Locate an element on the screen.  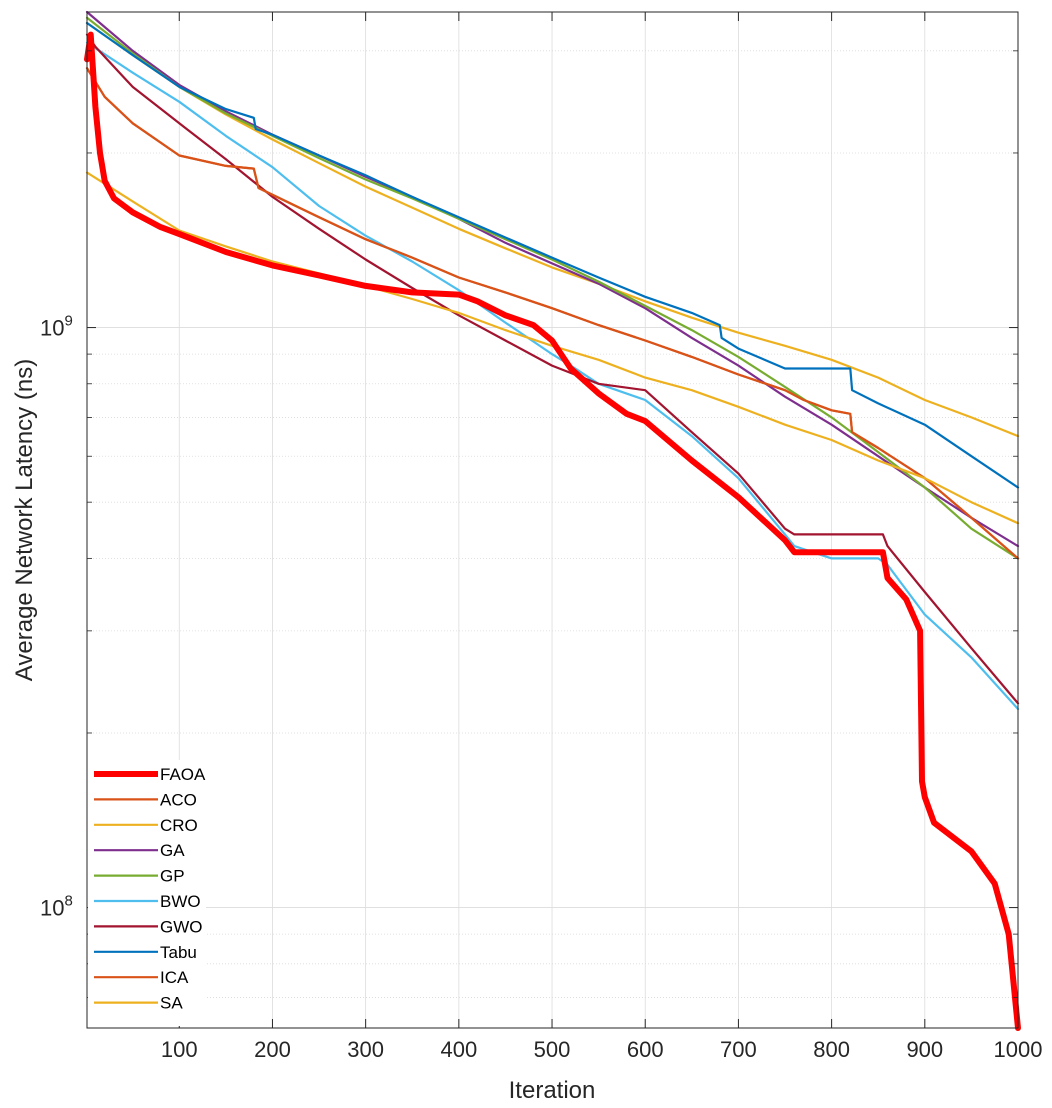
legend-label: FAOA is located at coordinates (183, 774).